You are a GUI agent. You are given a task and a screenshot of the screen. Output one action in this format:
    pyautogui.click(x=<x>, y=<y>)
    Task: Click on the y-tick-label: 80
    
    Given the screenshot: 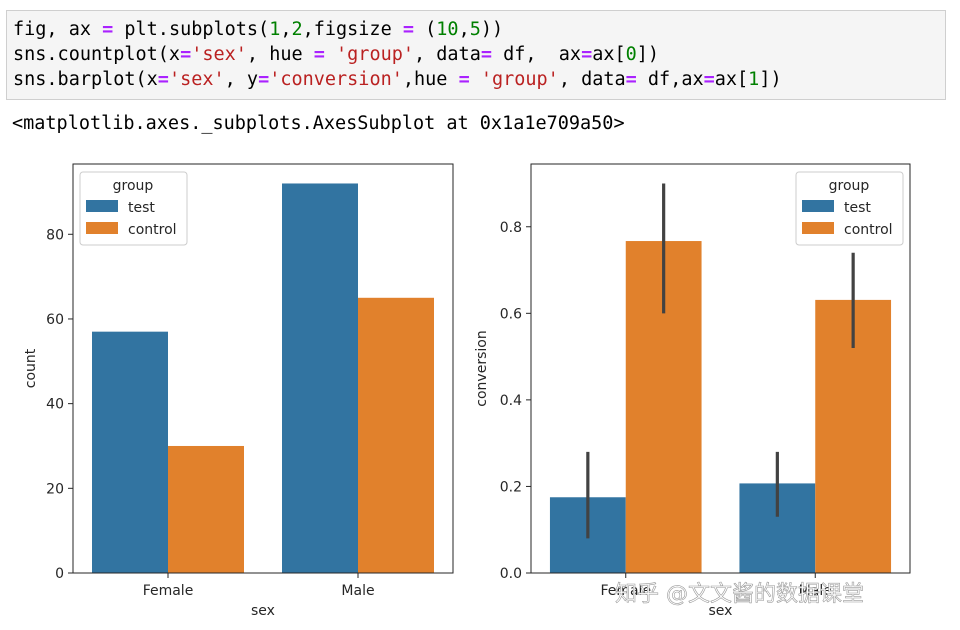 What is the action you would take?
    pyautogui.click(x=55, y=235)
    